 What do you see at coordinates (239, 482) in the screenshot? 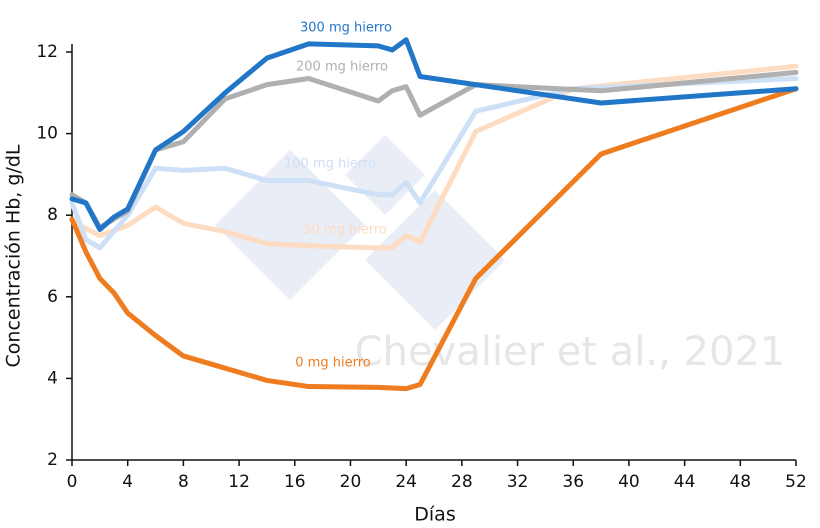
I see `x-tick-label: 12` at bounding box center [239, 482].